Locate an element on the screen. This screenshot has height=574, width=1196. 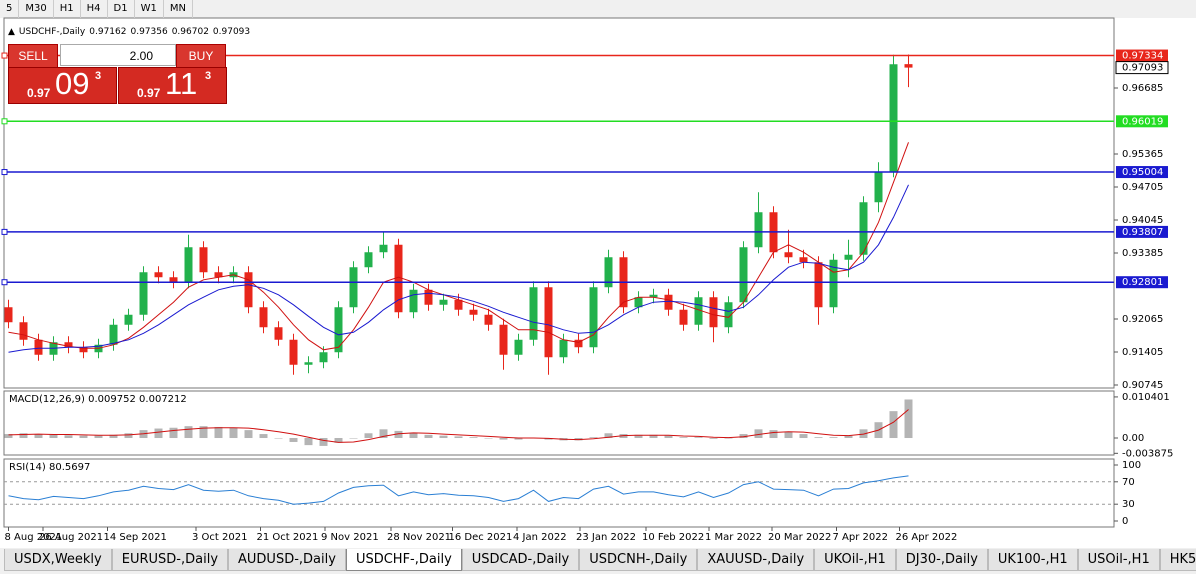
ask-prefix: 0.97 is located at coordinates (149, 93).